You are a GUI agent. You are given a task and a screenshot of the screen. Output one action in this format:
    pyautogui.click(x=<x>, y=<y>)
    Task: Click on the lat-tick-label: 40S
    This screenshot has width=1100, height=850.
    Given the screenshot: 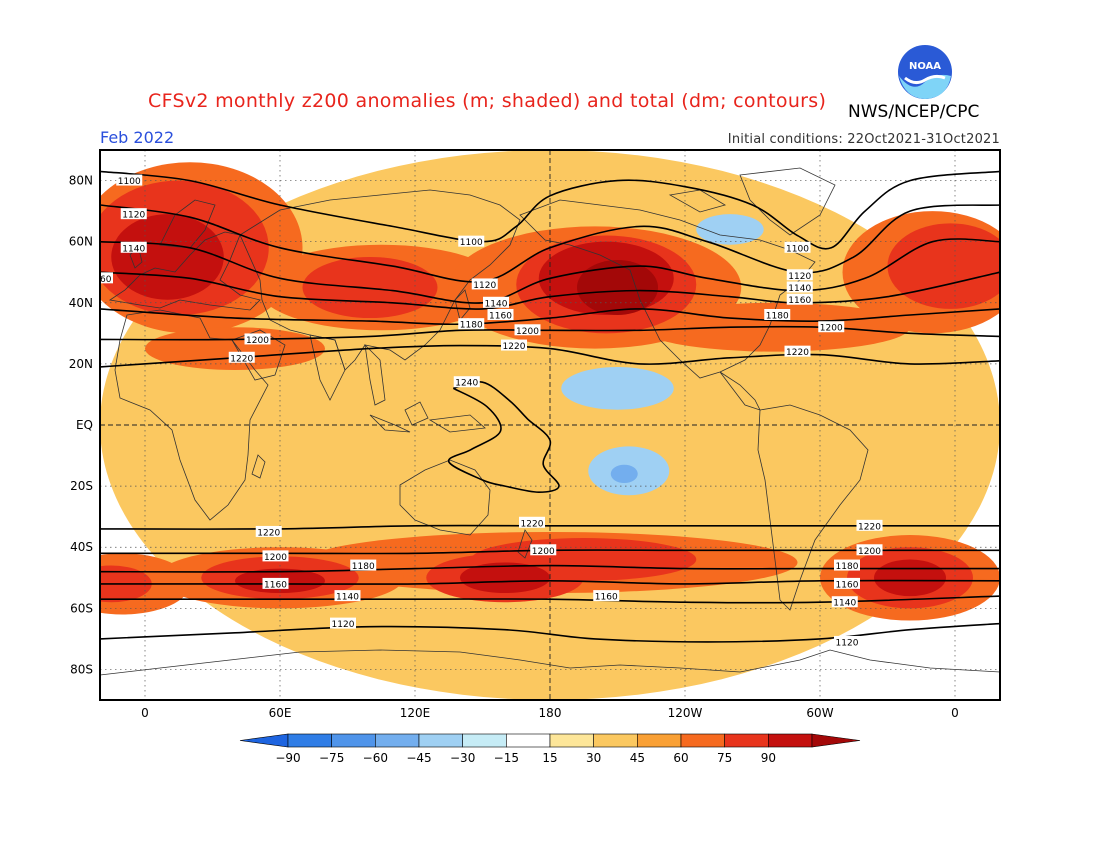 What is the action you would take?
    pyautogui.click(x=81, y=547)
    